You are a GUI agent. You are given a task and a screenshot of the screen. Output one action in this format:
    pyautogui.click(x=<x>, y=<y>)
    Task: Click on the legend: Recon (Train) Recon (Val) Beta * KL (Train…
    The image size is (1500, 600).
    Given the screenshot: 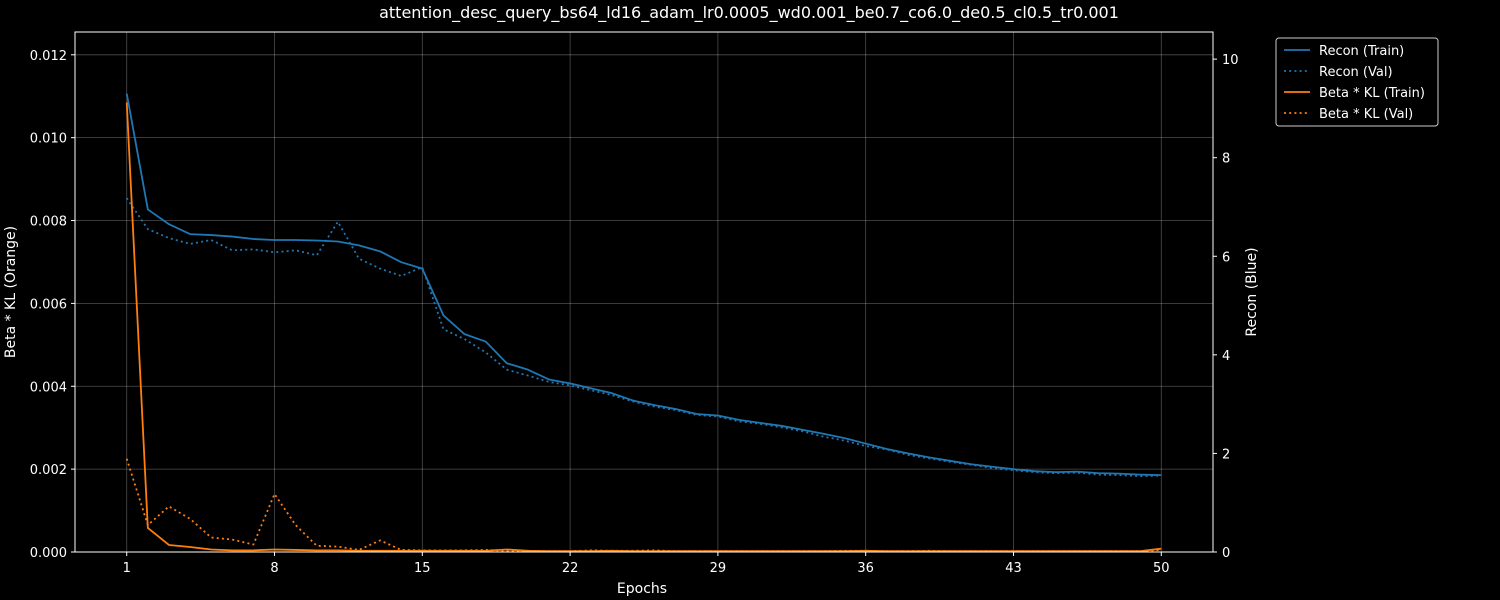 What is the action you would take?
    pyautogui.click(x=1357, y=82)
    